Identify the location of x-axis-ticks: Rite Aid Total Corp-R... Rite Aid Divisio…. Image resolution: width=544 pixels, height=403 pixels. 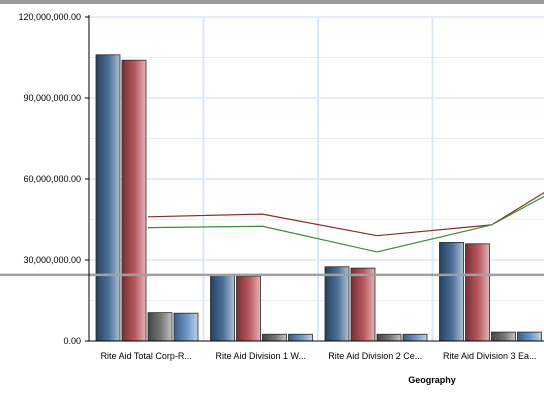
(319, 356).